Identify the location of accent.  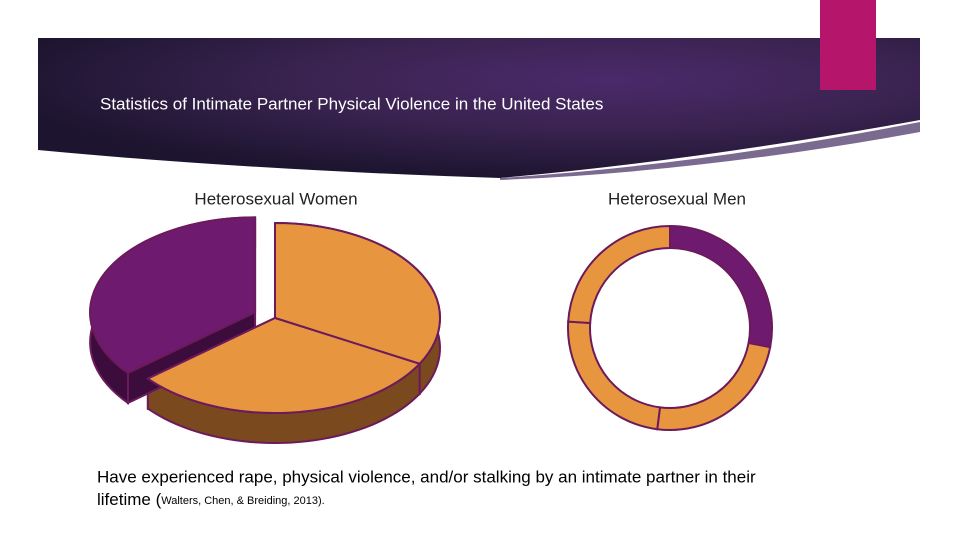
(848, 45).